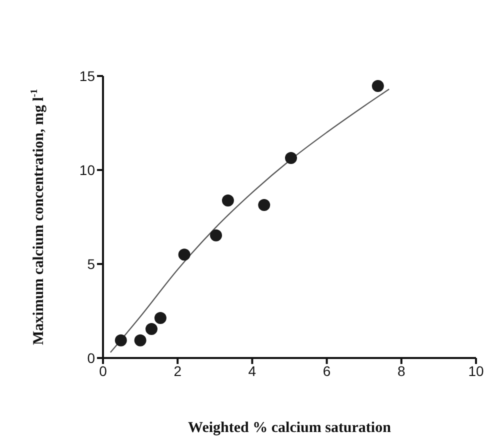 The height and width of the screenshot is (448, 496). What do you see at coordinates (103, 370) in the screenshot?
I see `x-tick-label: 0` at bounding box center [103, 370].